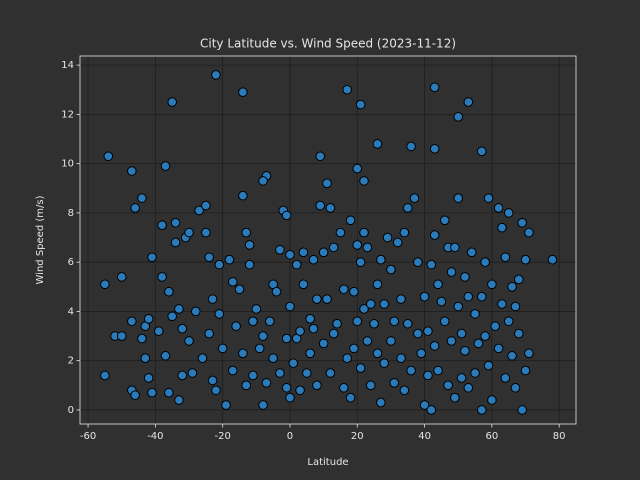 The width and height of the screenshot is (640, 480). What do you see at coordinates (290, 436) in the screenshot?
I see `x-tick-label: 0` at bounding box center [290, 436].